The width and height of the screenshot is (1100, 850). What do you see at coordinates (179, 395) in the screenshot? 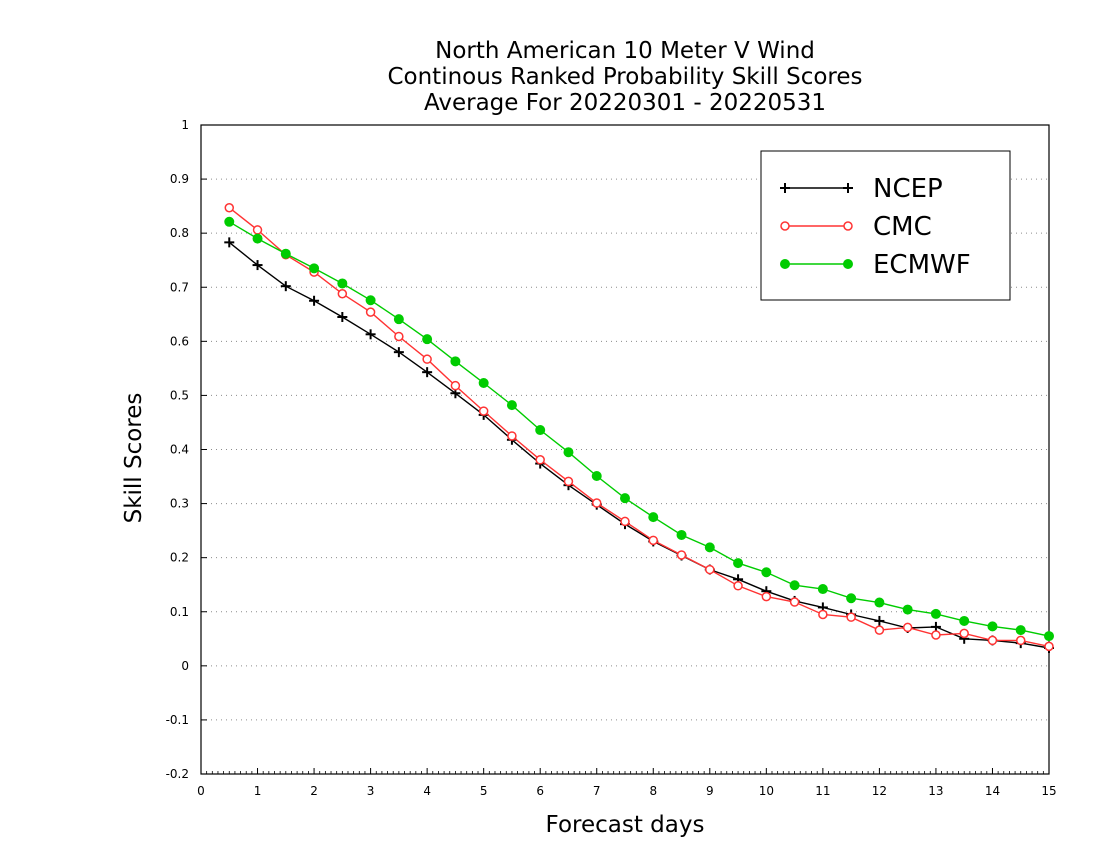
I see `y-tick-label: 0.5` at bounding box center [179, 395].